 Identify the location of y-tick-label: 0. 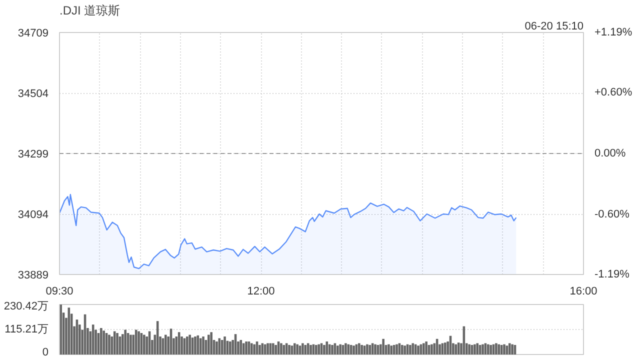
(45, 352).